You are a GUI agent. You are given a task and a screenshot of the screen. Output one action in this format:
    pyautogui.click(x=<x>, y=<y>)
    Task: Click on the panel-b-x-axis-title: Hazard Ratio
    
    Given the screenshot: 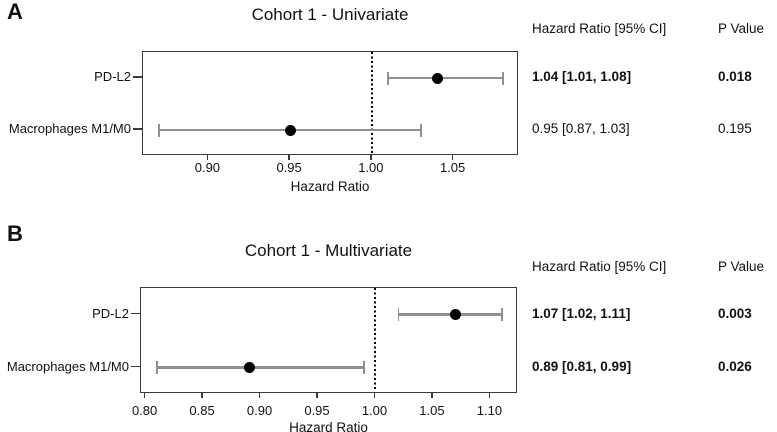 What is the action you would take?
    pyautogui.click(x=328, y=426)
    